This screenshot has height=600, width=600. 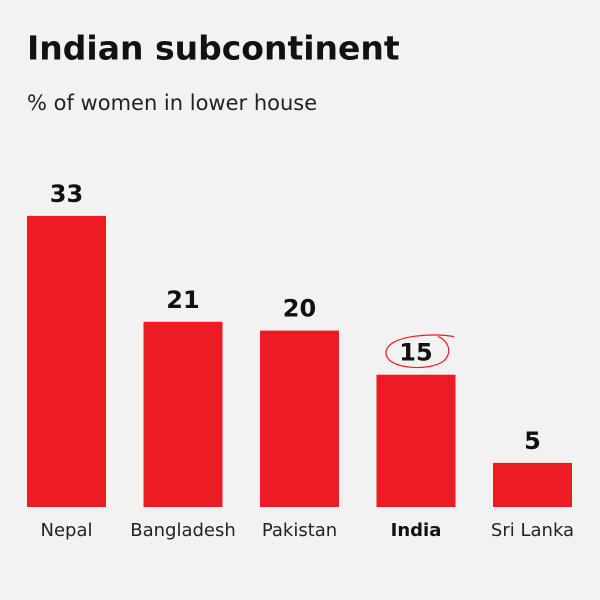 I want to click on x-tick-label: Nepal, so click(x=67, y=530).